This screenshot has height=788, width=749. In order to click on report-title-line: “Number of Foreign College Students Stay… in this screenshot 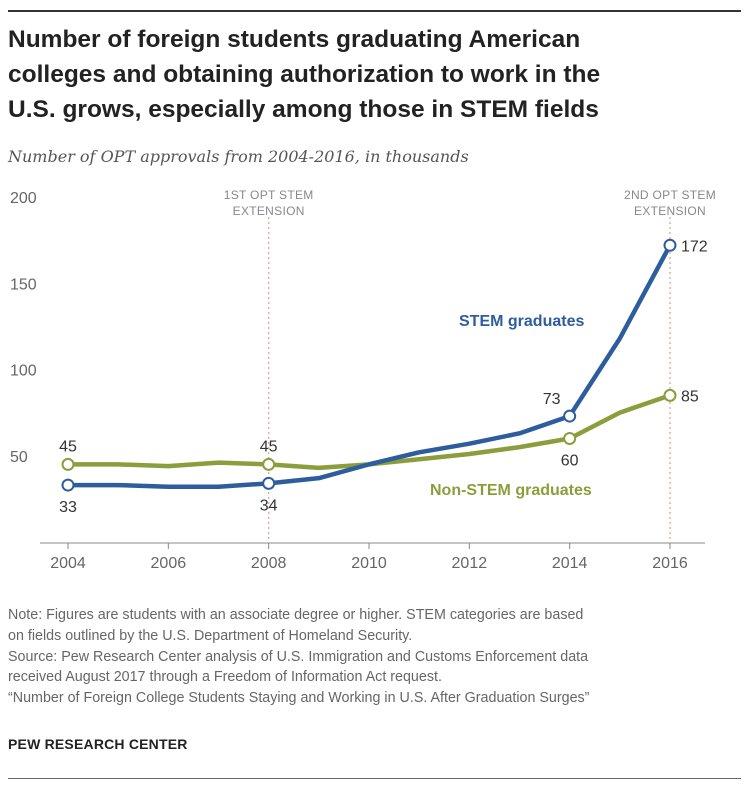, I will do `click(299, 698)`.